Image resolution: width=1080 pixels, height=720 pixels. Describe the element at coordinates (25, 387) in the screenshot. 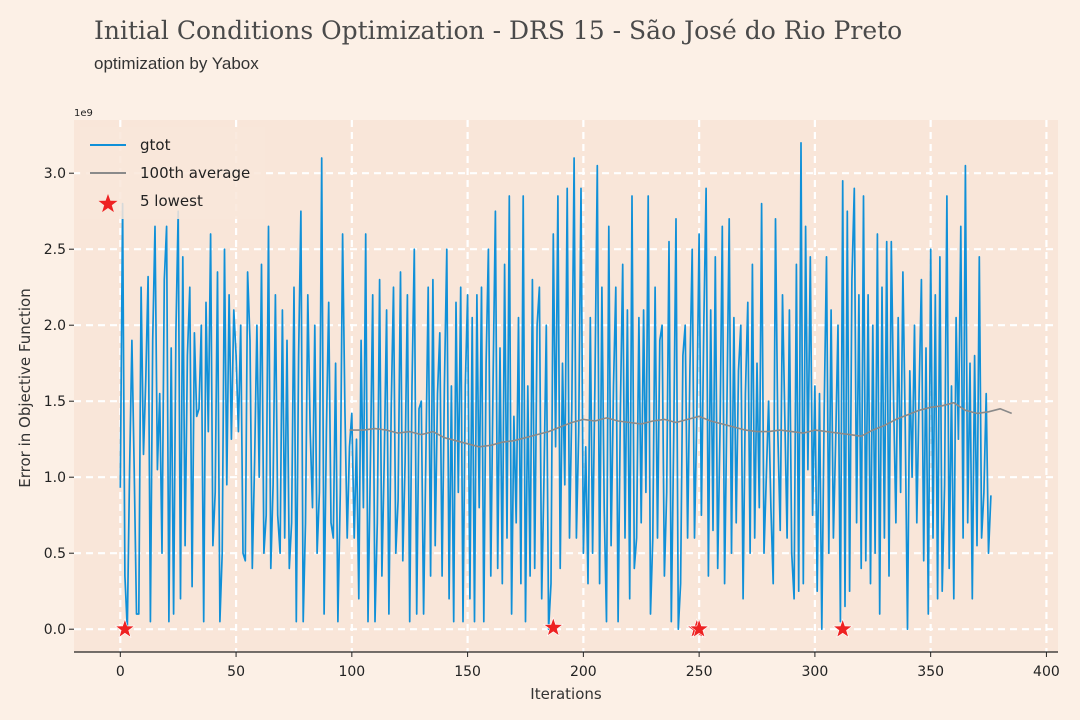

I see `y-axis-label: Error in Objective Function` at that location.